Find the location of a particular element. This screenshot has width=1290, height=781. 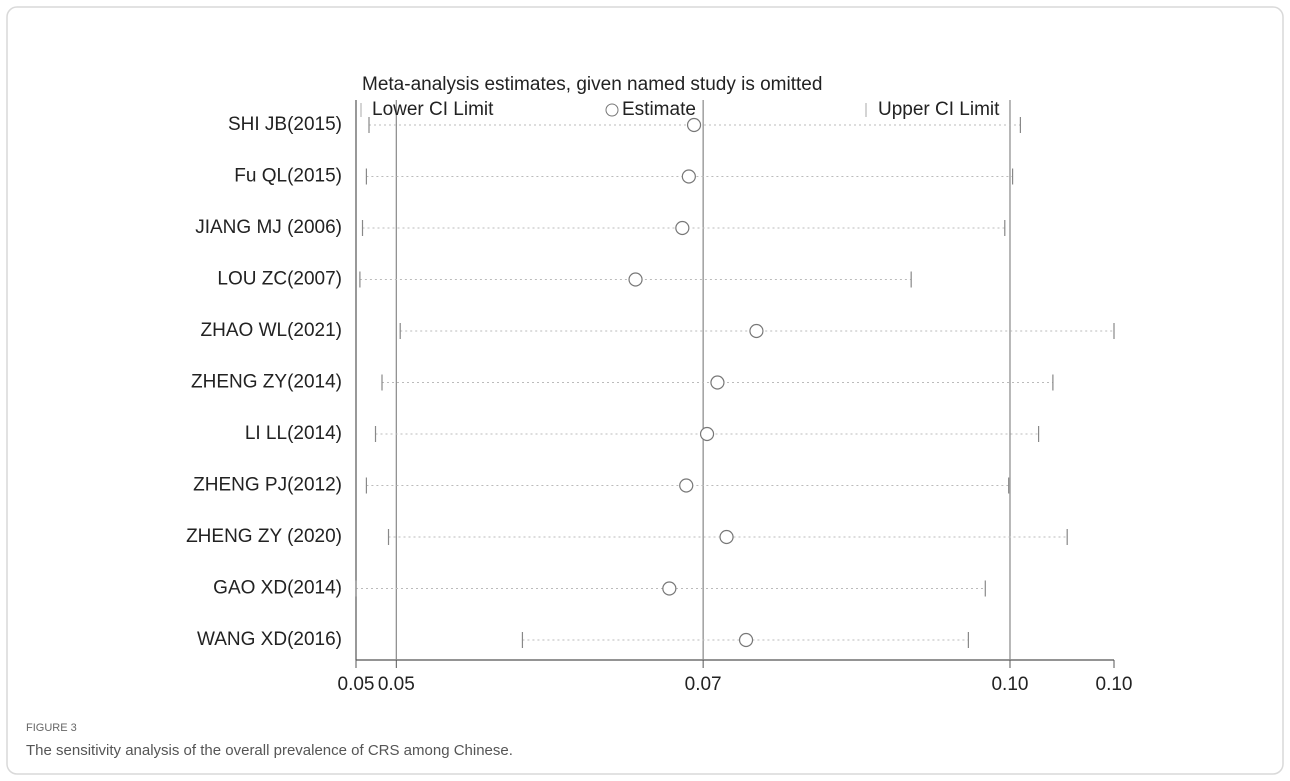

legend-marker is located at coordinates (612, 110).